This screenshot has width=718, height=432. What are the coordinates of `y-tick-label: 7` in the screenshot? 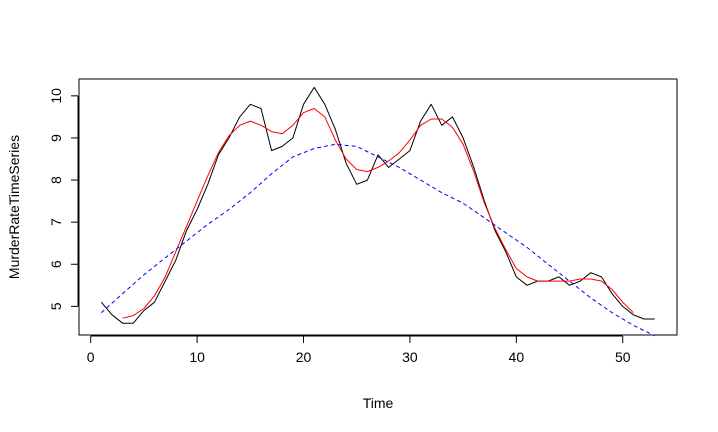 It's located at (56, 222).